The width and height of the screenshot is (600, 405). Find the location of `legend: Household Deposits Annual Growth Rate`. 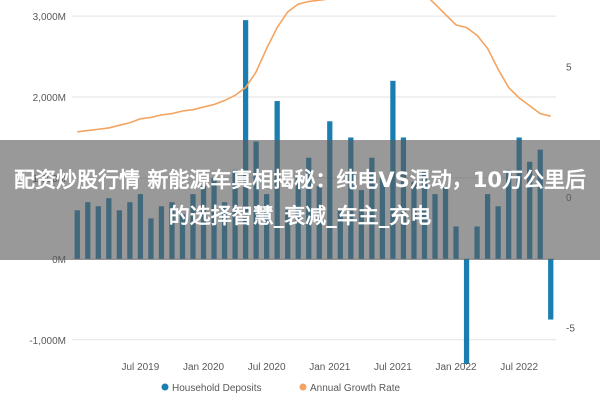

legend: Household Deposits Annual Growth Rate is located at coordinates (280, 388).